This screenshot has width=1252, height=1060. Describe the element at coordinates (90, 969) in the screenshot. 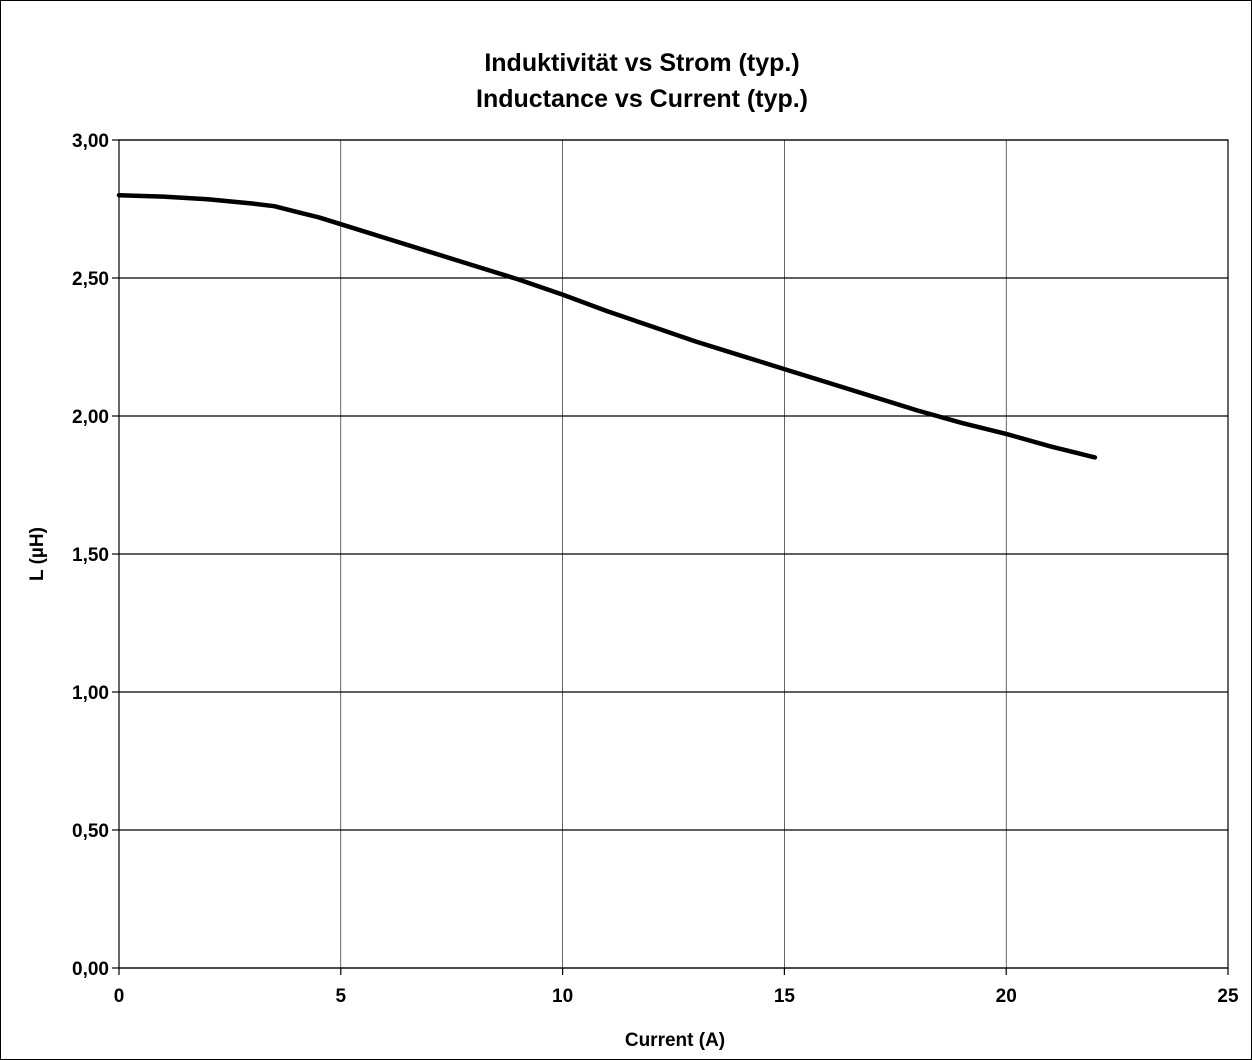

I see `y-tick-label: 0,00` at that location.